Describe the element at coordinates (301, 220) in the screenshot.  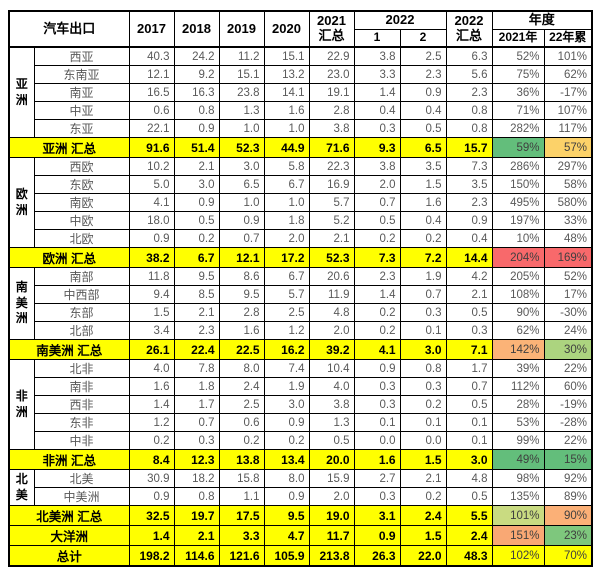
I see `table-row: 中欧 18.0 0.5 0.9 1.8 5.2 0.5 0.4 0.9 197% 33%` at that location.